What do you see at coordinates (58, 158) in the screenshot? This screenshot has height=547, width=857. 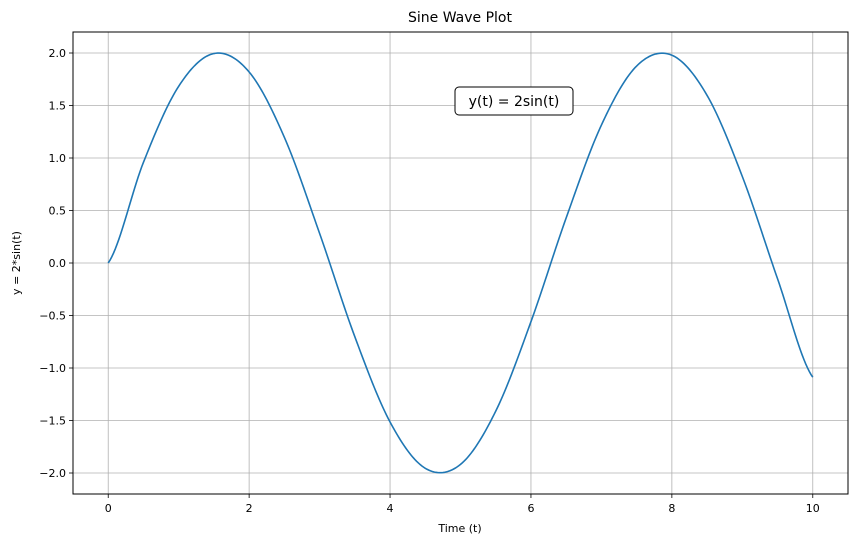 I see `y-tick-label: 1.0` at bounding box center [58, 158].